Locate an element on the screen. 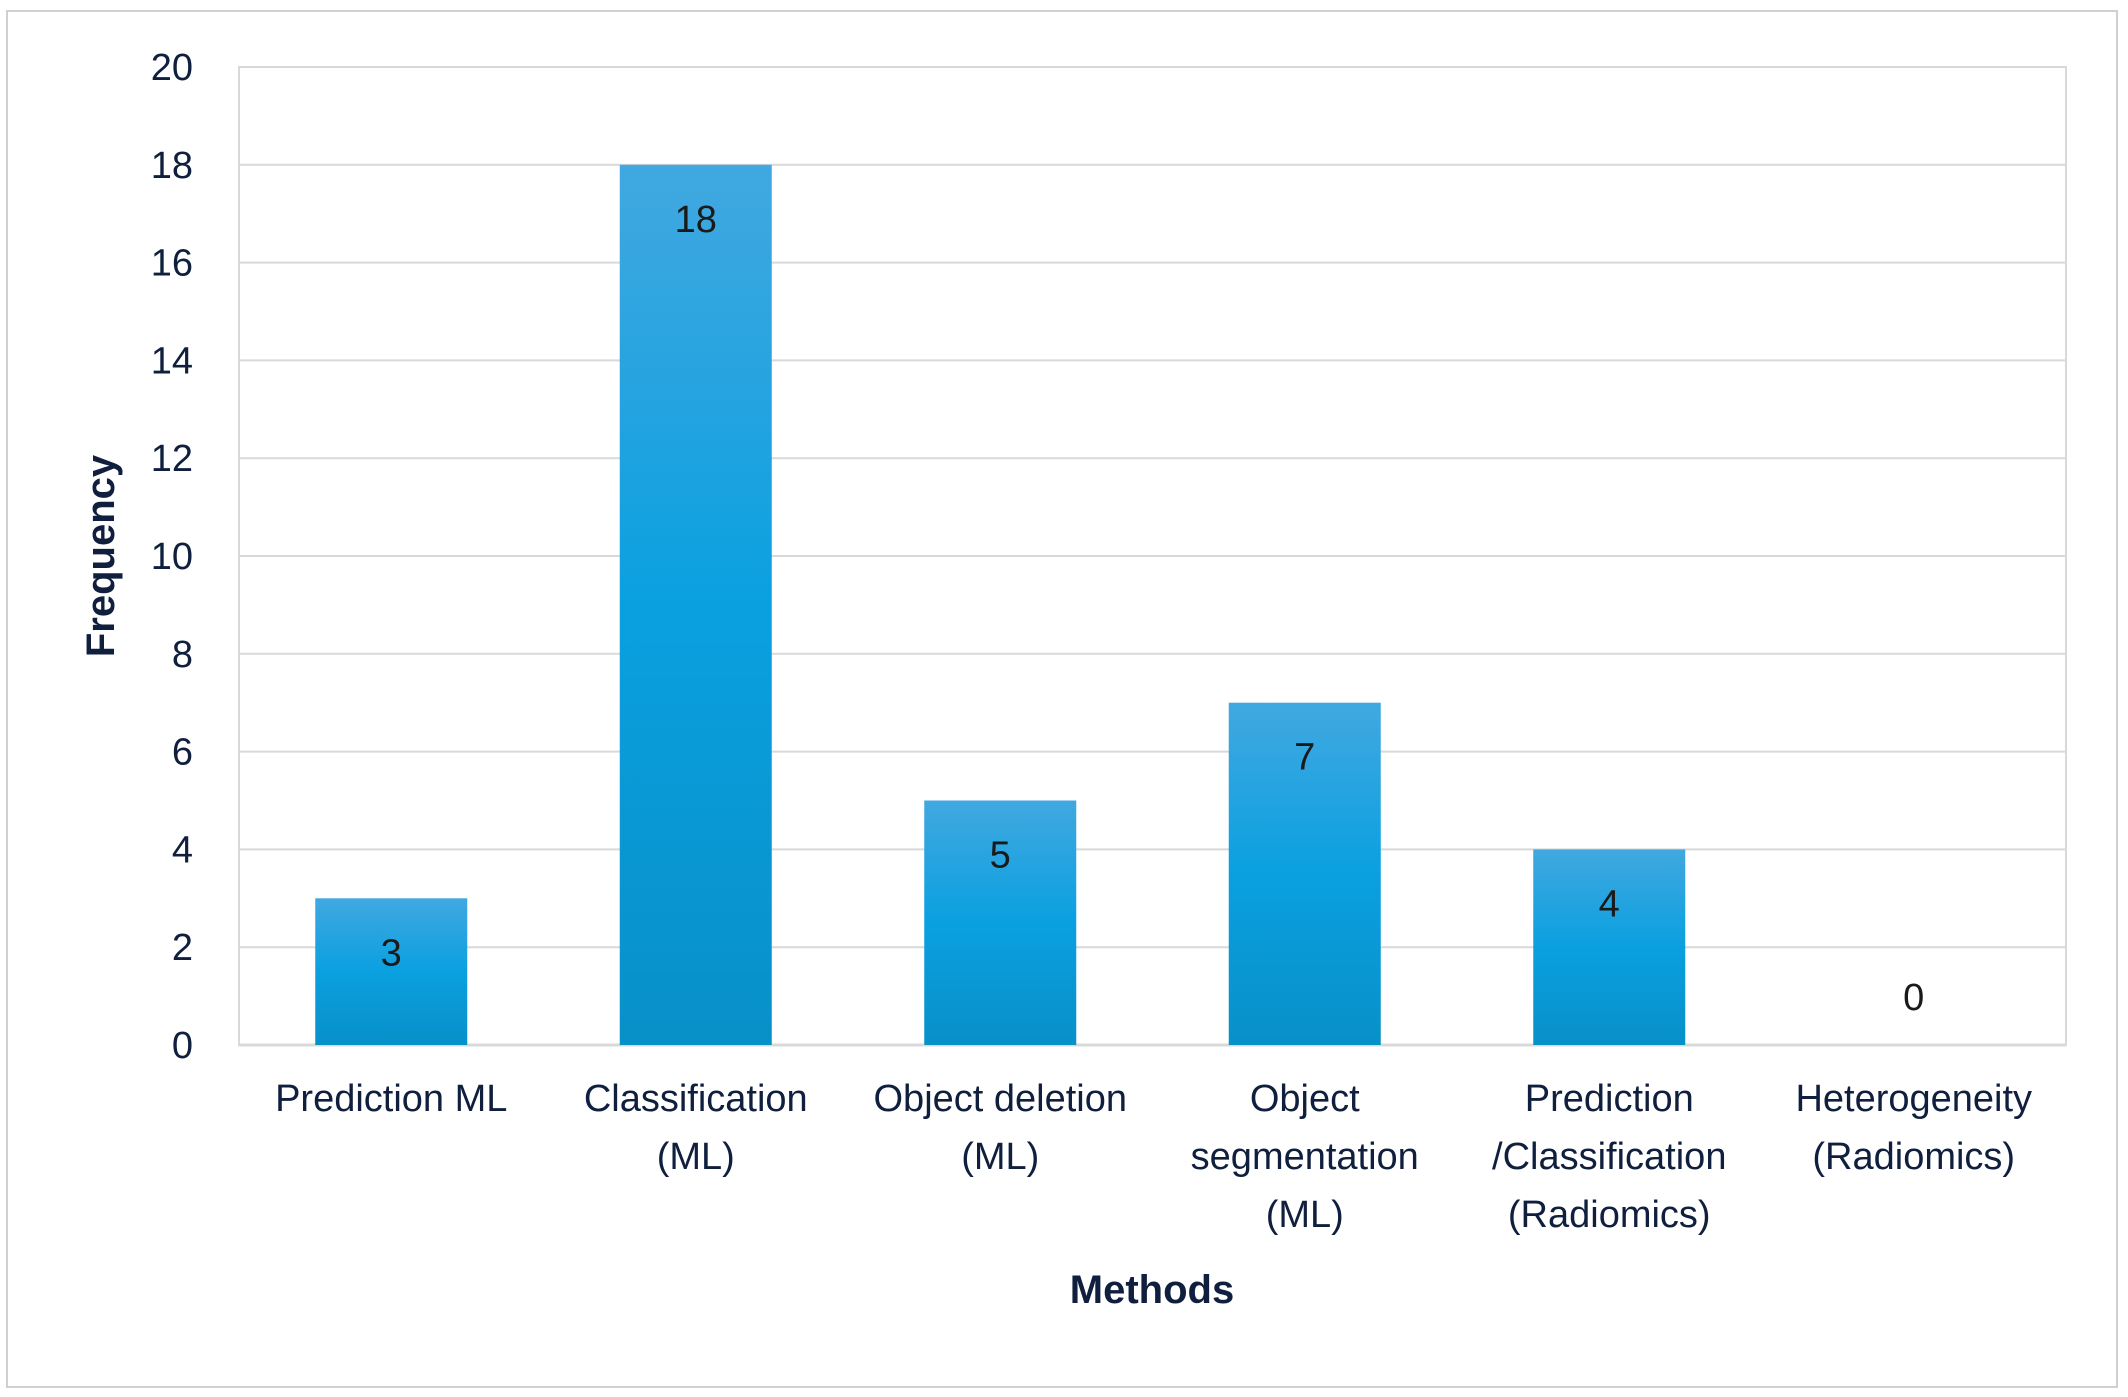  data-label: 18 is located at coordinates (696, 220).